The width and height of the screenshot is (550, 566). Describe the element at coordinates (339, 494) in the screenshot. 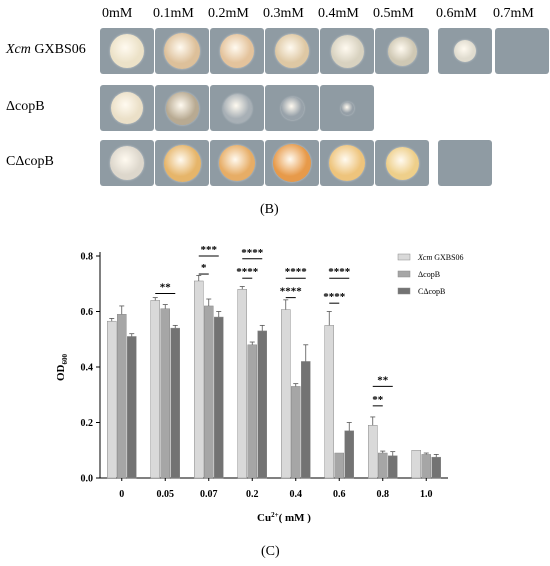

I see `x-tick-label: 0.6` at that location.